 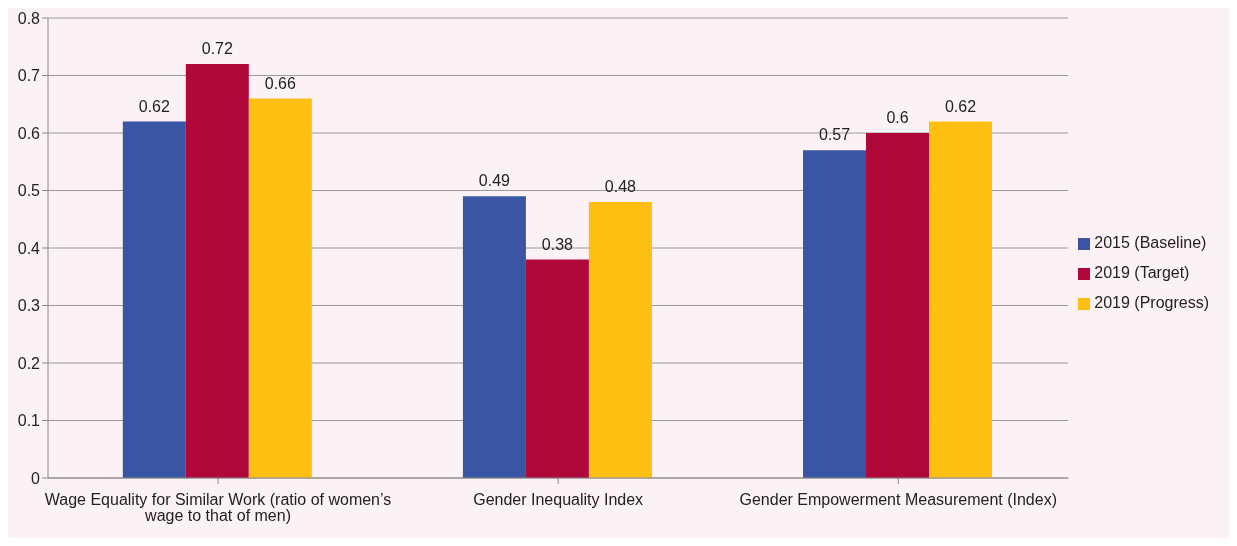 What do you see at coordinates (1142, 272) in the screenshot?
I see `legend-label: 2019 (Target)` at bounding box center [1142, 272].